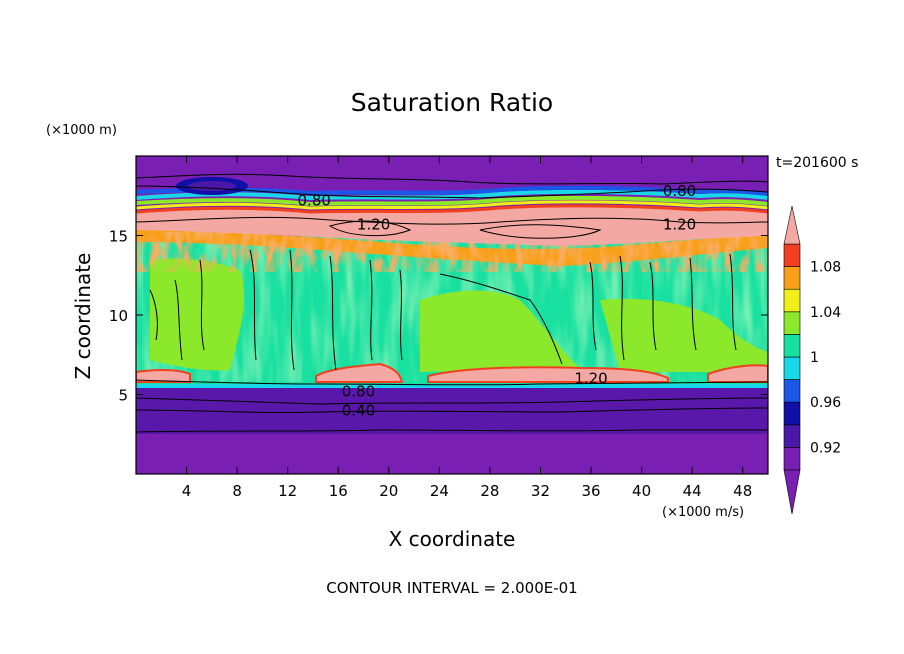  What do you see at coordinates (451, 588) in the screenshot?
I see `contour-interval-footer: CONTOUR INTERVAL = 2.000E-01` at bounding box center [451, 588].